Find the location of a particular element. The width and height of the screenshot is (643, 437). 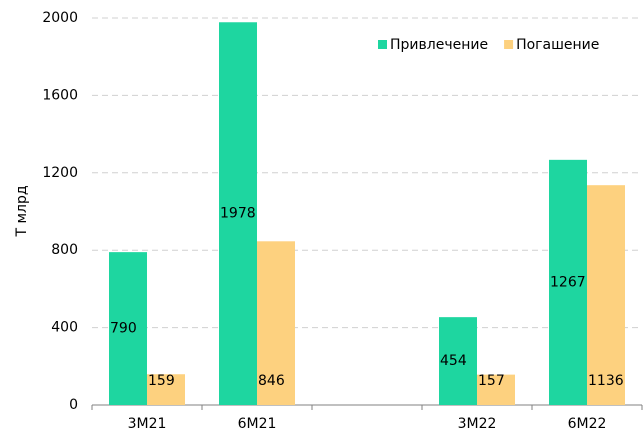

y-tick-label: 800 is located at coordinates (64, 250).